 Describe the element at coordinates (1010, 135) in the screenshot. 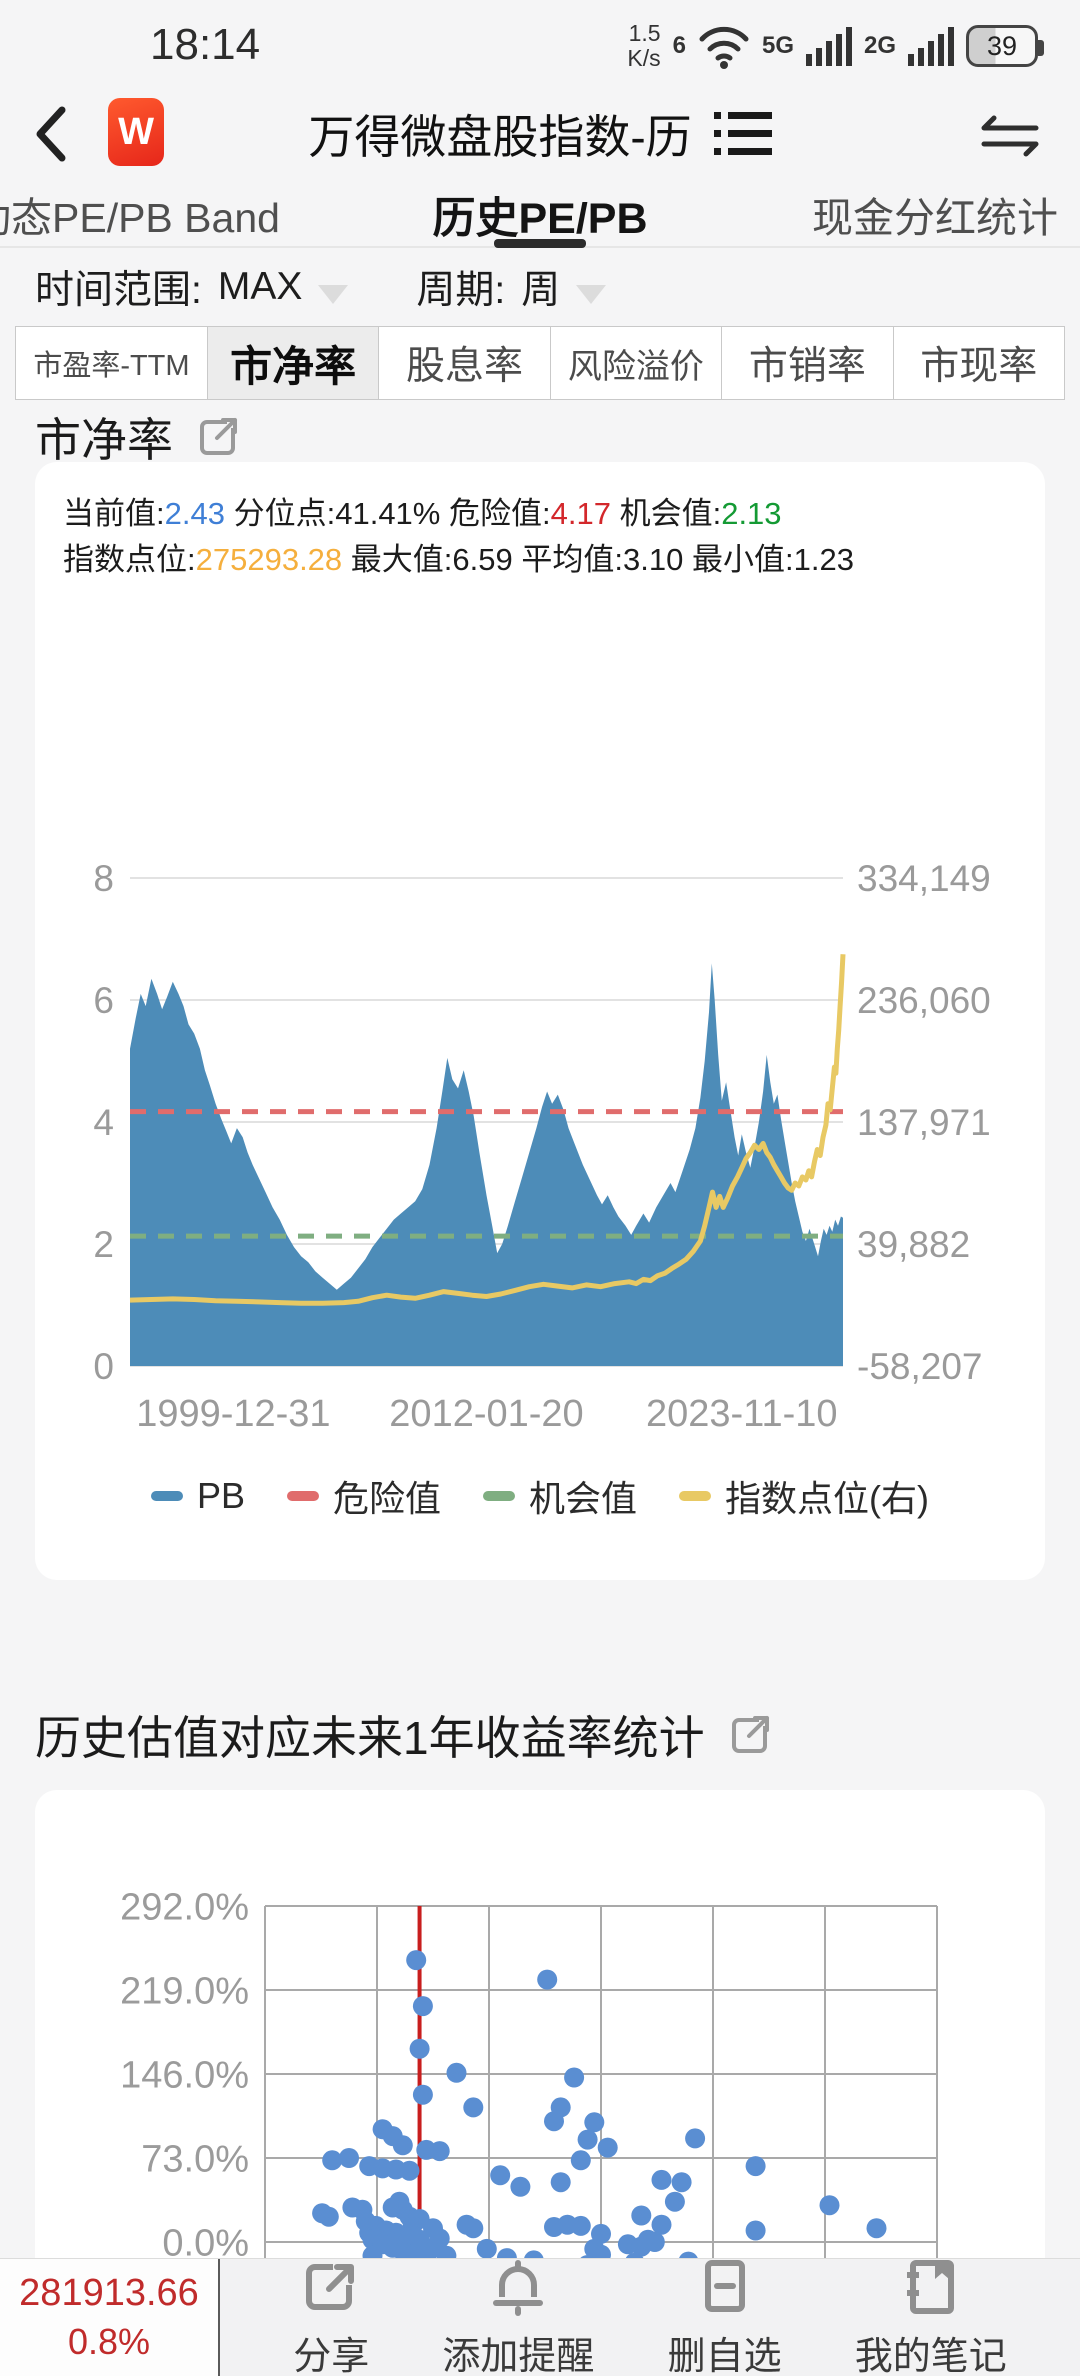

I see `compare-switch-icon` at that location.